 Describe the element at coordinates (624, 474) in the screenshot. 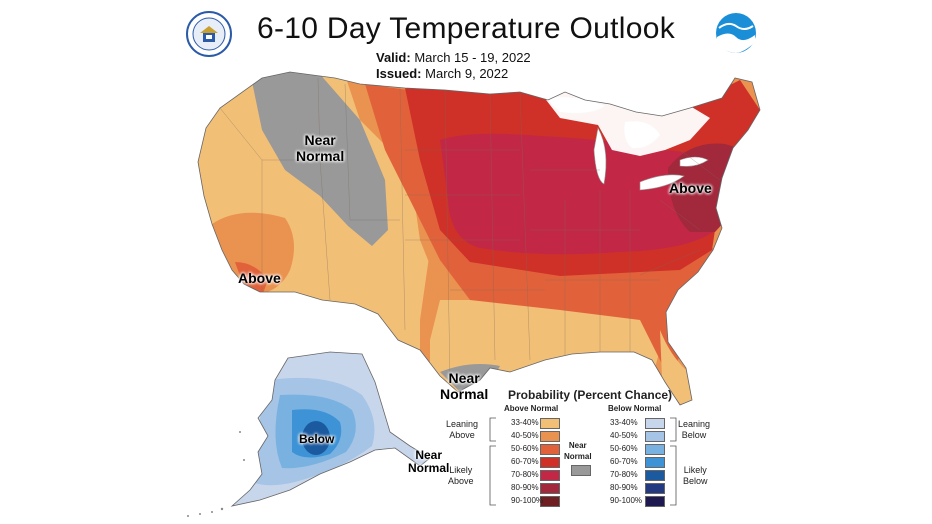

I see `legend-below-label: 70-80%` at that location.